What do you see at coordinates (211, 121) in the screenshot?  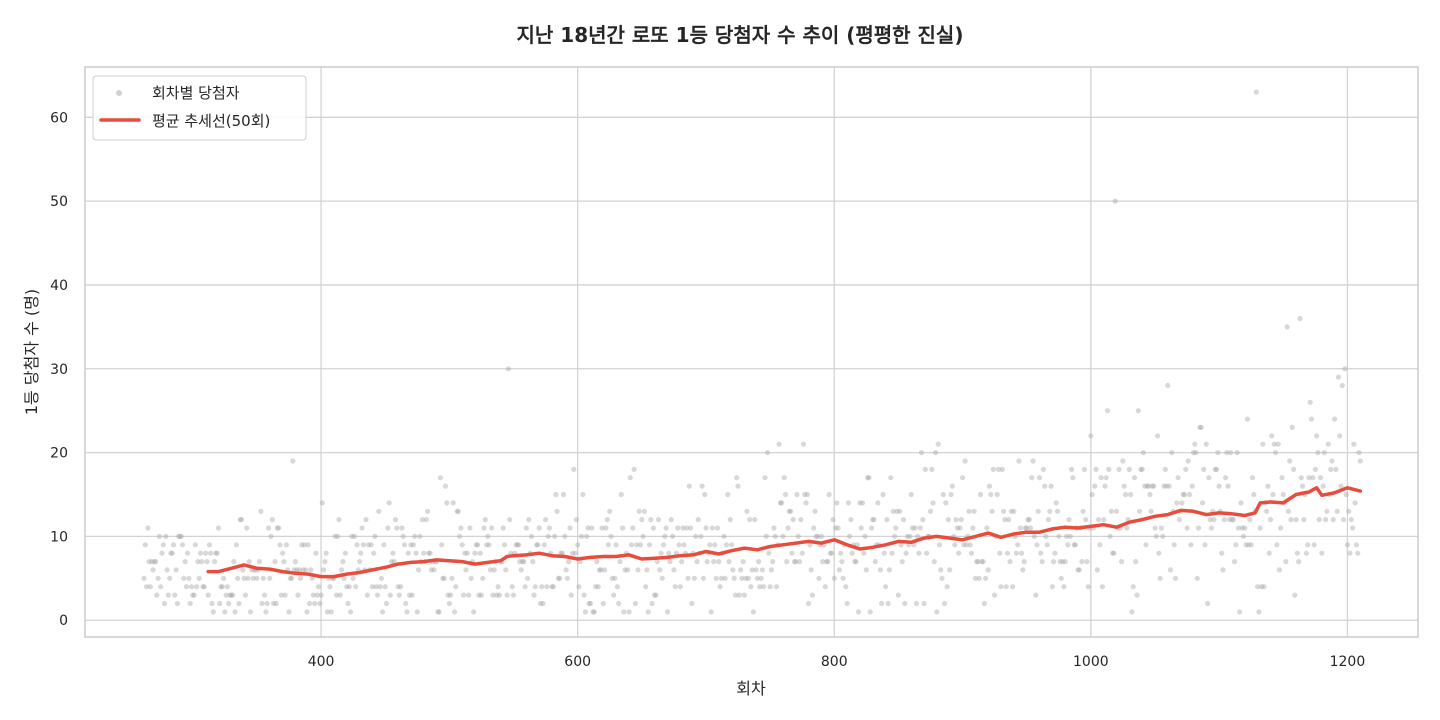 I see `legend-line-label: 평균 추세선(50회)` at bounding box center [211, 121].